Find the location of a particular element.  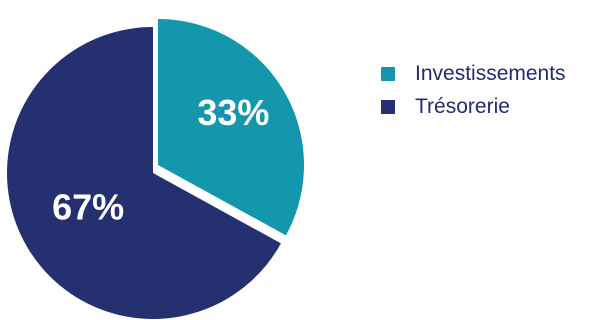

data-label-tresorerie: 67% is located at coordinates (88, 207).